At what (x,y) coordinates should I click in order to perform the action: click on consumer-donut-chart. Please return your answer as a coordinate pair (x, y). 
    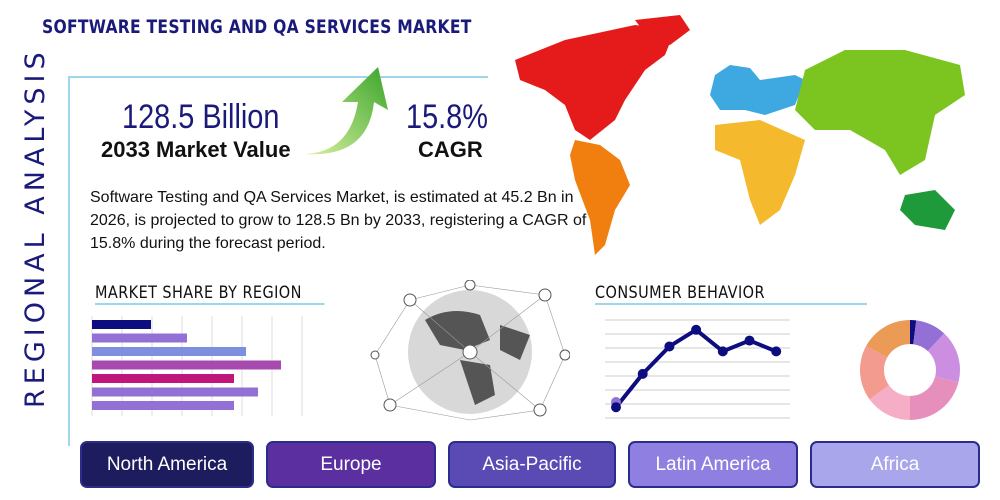
    Looking at the image, I should click on (910, 370).